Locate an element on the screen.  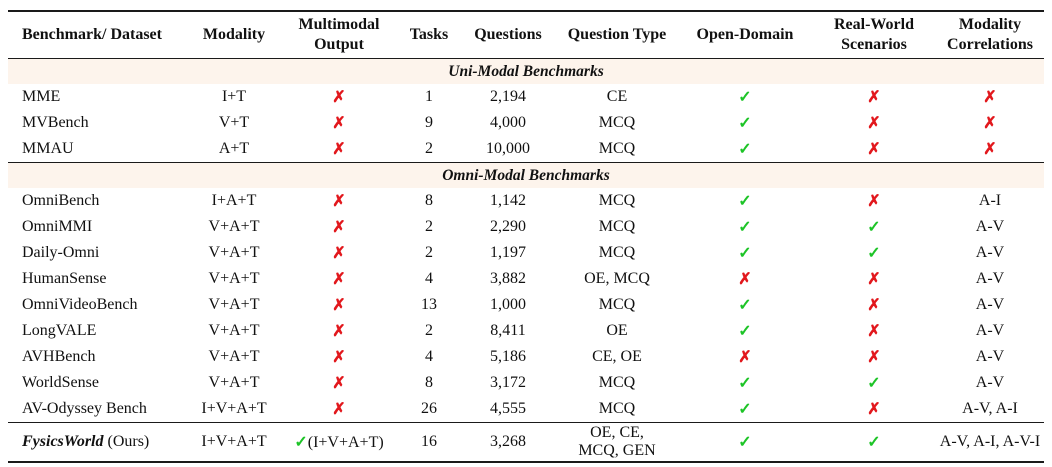
header-multimodal-output: Multimodal Output is located at coordinates (339, 35).